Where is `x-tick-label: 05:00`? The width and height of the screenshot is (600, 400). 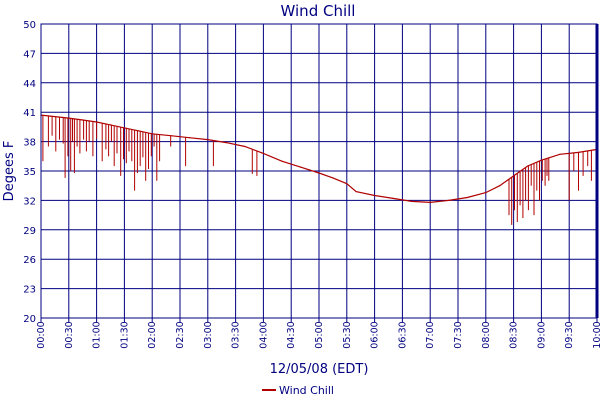
x-tick-label: 05:00 is located at coordinates (319, 334).